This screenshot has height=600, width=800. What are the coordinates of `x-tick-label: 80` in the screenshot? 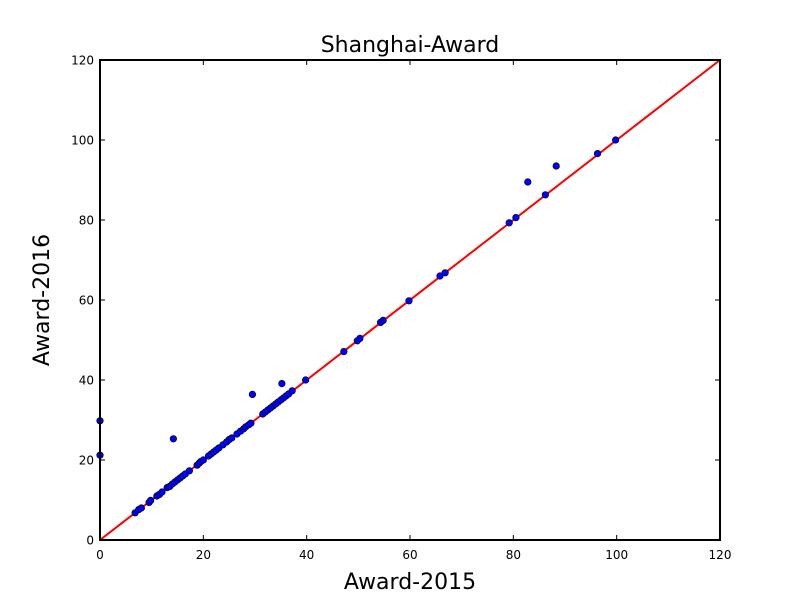 It's located at (513, 555).